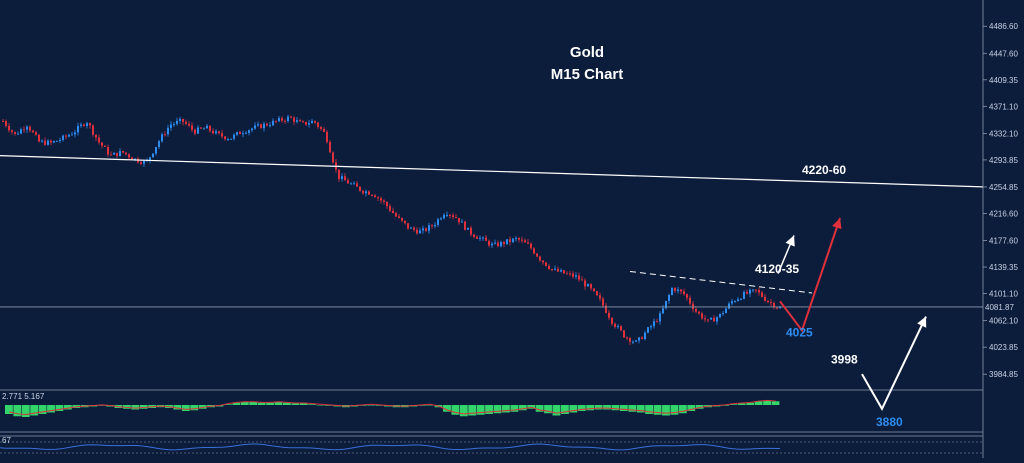  What do you see at coordinates (1003, 80) in the screenshot?
I see `price-tick-label: 4409.35` at bounding box center [1003, 80].